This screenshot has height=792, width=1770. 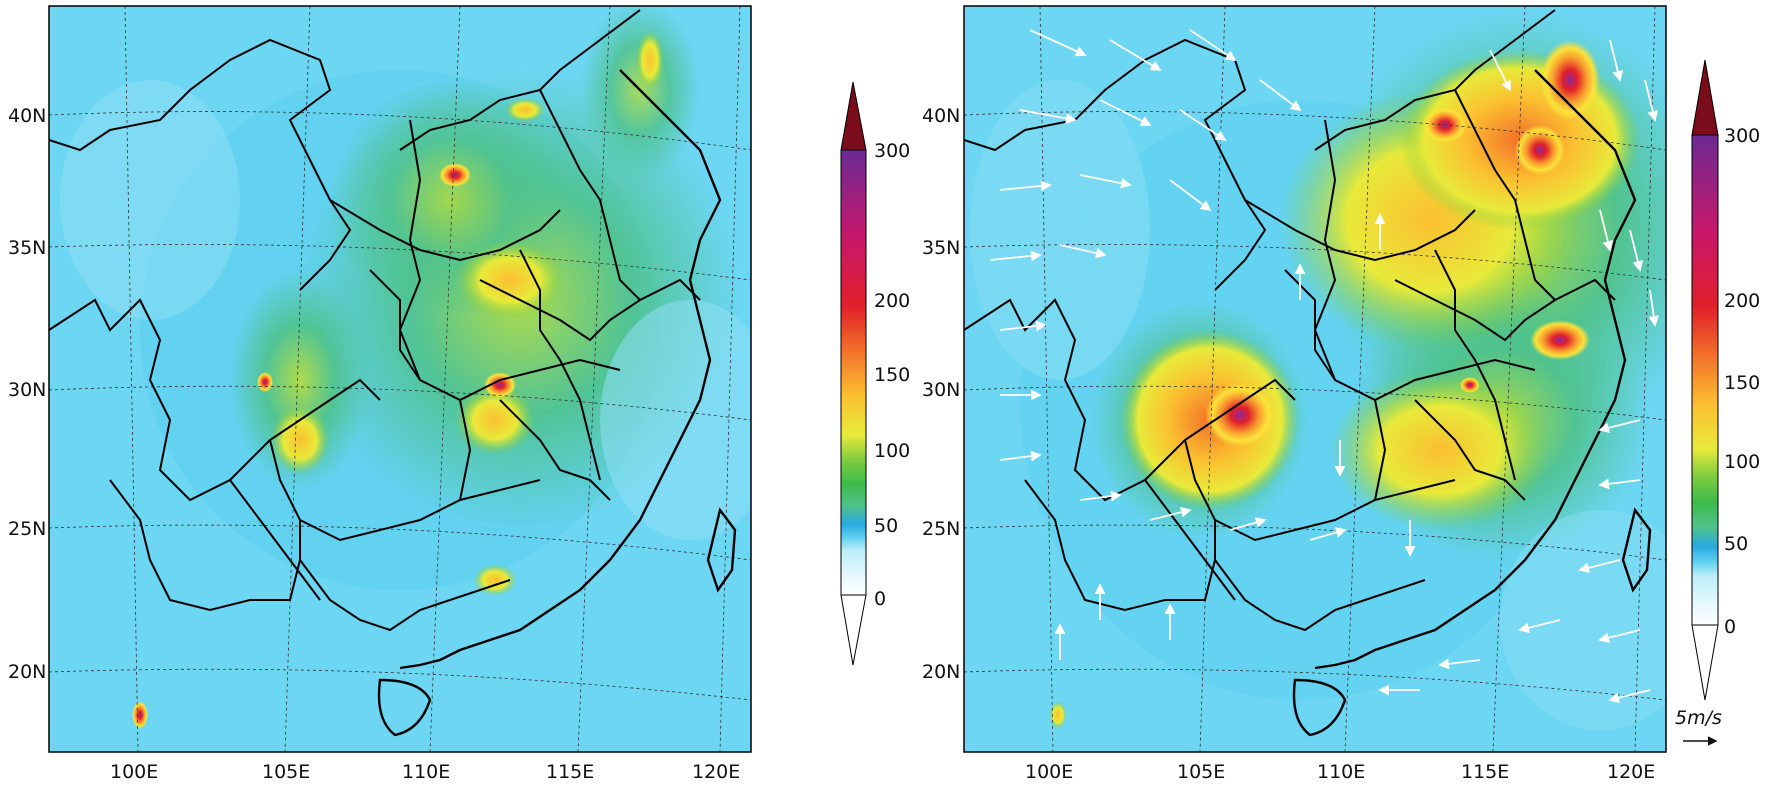 I want to click on right-cb-tick-100: 100, so click(x=1742, y=462).